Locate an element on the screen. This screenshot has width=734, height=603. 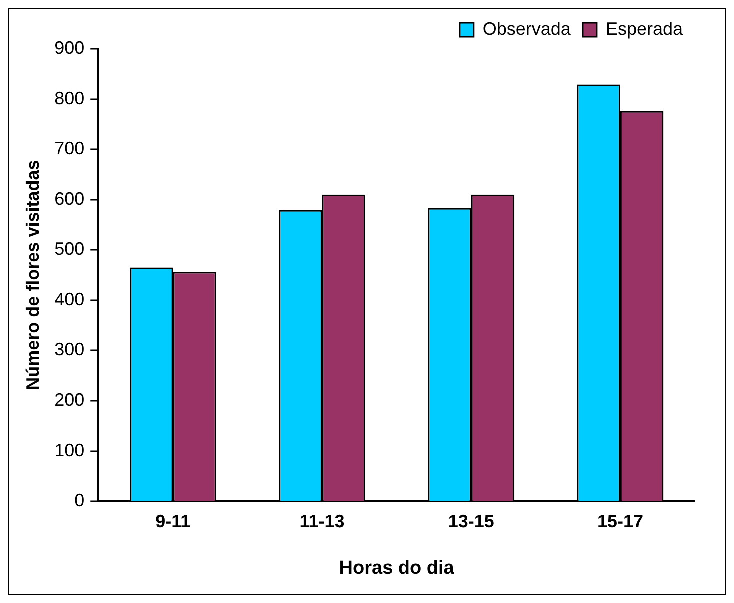
legend-label: Esperada is located at coordinates (645, 28).